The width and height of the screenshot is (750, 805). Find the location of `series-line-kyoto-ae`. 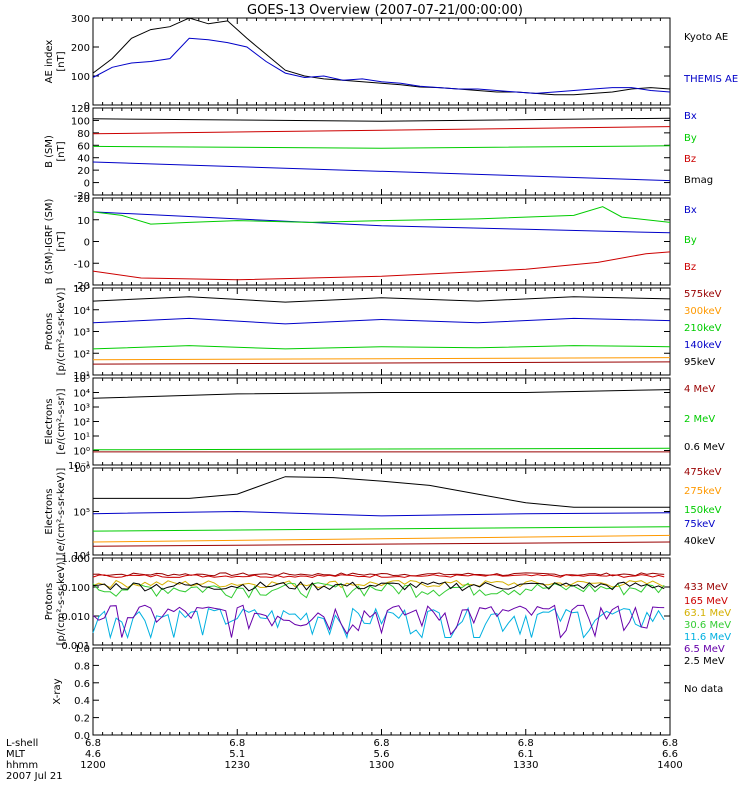

series-line-kyoto-ae is located at coordinates (381, 56).